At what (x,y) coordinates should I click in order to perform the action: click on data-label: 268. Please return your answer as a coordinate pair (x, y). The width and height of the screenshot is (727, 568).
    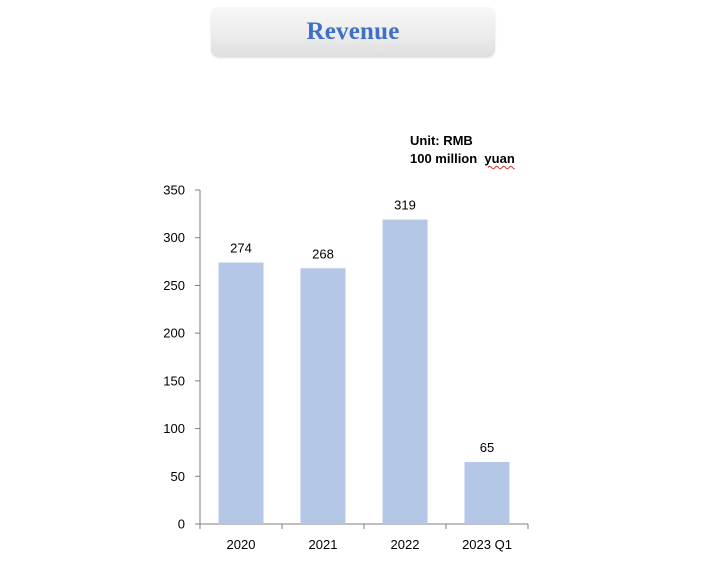
    Looking at the image, I should click on (323, 253).